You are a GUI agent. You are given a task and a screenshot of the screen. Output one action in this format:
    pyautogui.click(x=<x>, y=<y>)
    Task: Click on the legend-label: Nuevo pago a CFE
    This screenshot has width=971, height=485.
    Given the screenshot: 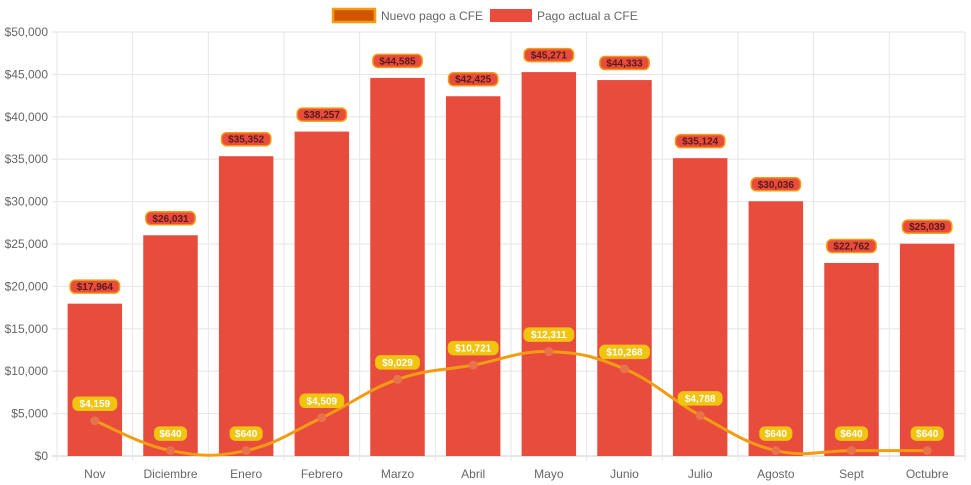 What is the action you would take?
    pyautogui.click(x=432, y=16)
    